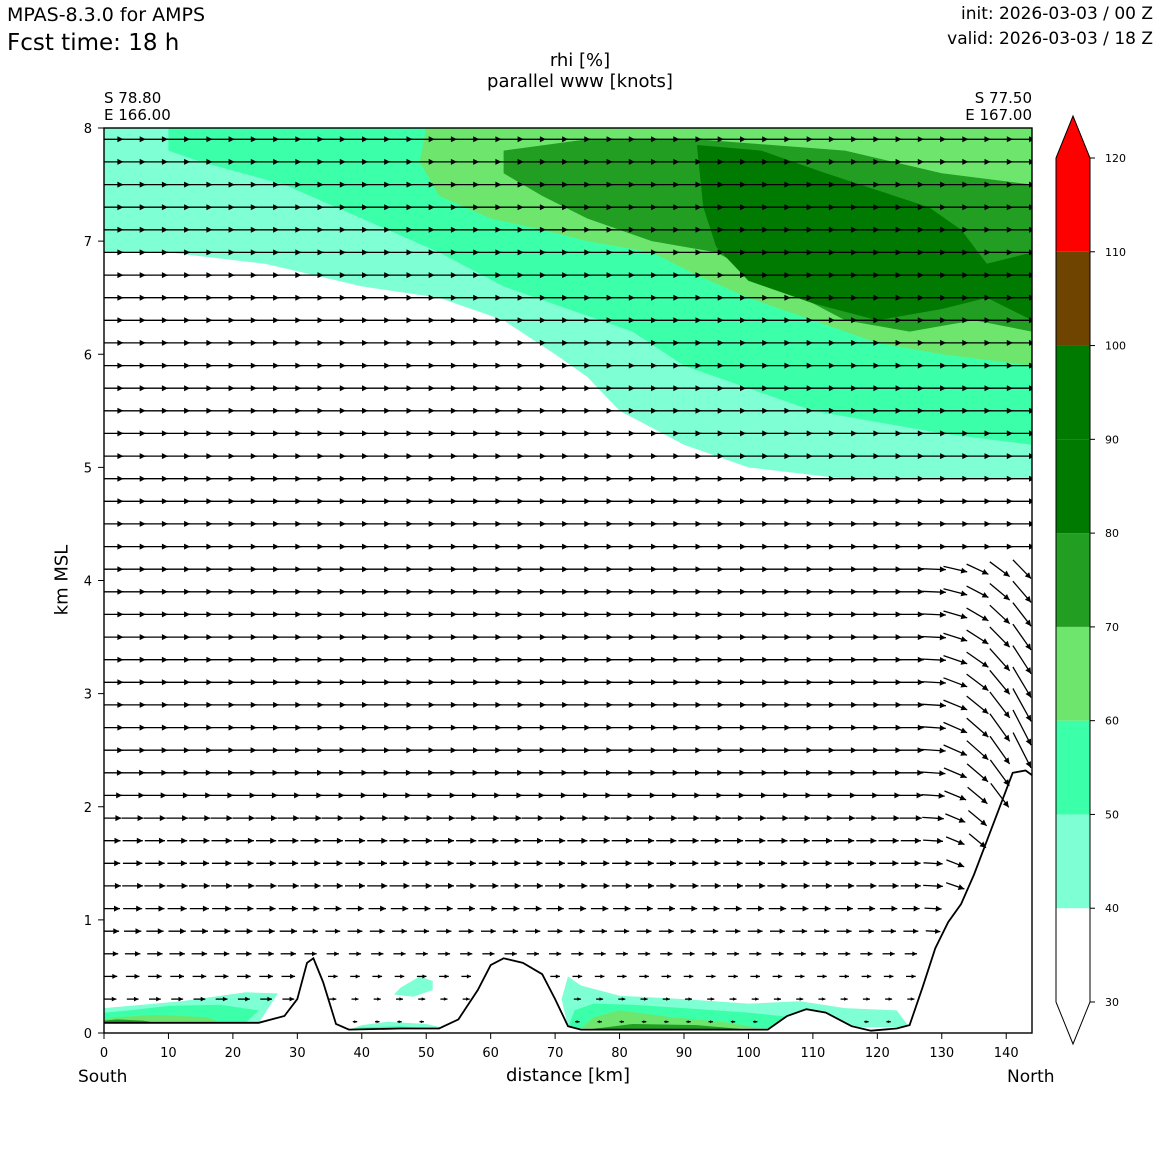 This screenshot has width=1160, height=1160. Describe the element at coordinates (88, 1034) in the screenshot. I see `y-tick-label: 0` at that location.